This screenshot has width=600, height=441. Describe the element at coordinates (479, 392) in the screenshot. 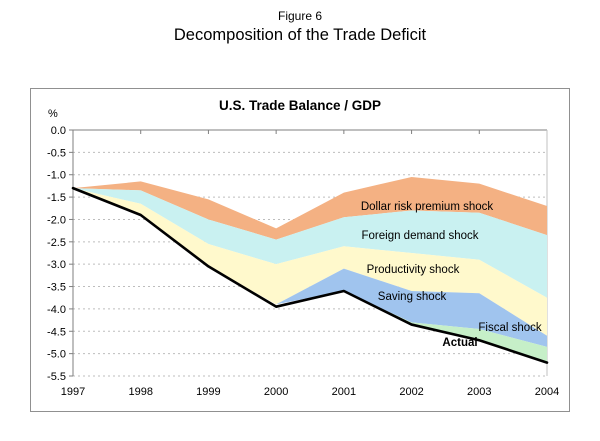

I see `x-tick-label-6: 2003` at that location.